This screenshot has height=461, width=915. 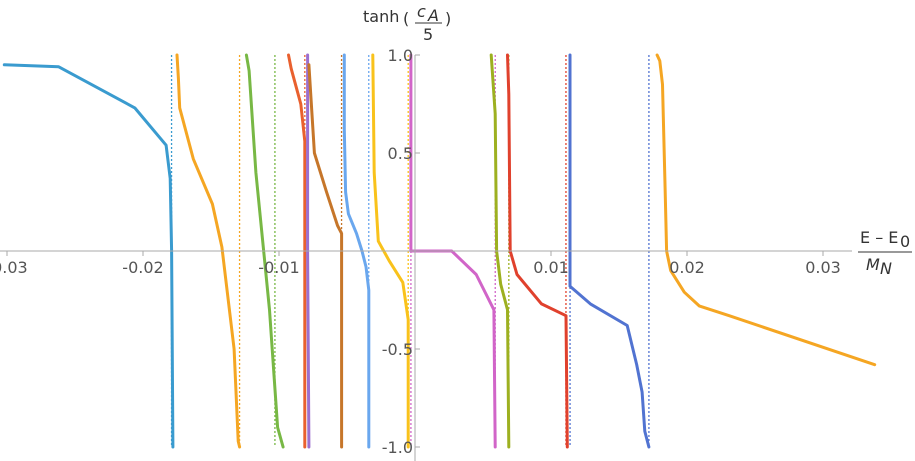 I want to click on y-tick-label-2: -0.5, so click(x=397, y=349).